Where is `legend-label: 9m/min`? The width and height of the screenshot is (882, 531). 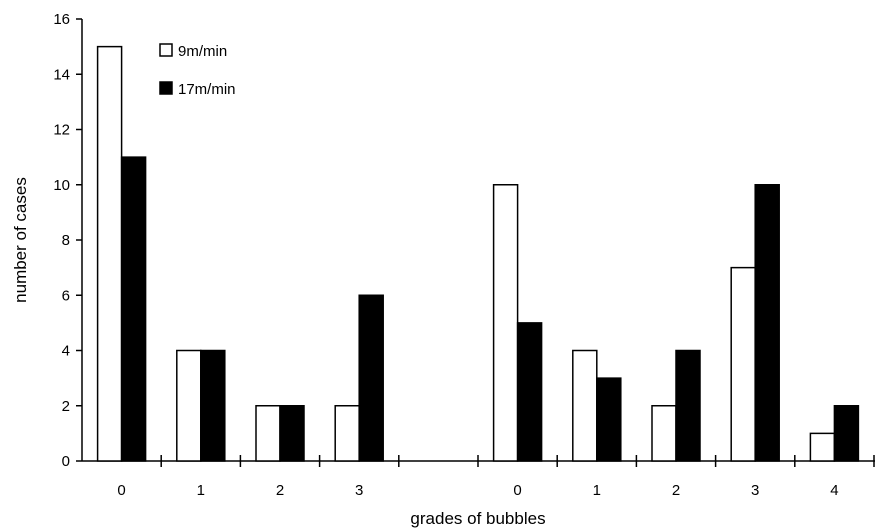 legend-label: 9m/min is located at coordinates (202, 51).